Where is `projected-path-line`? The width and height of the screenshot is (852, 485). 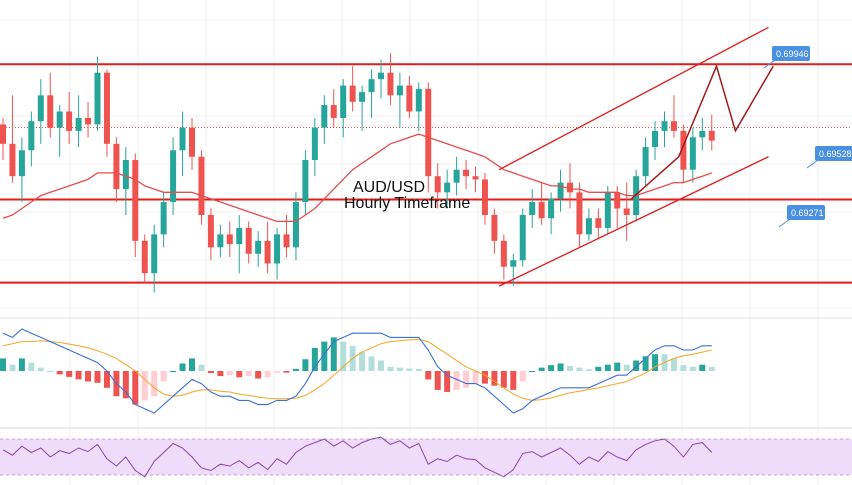 projected-path-line is located at coordinates (702, 131).